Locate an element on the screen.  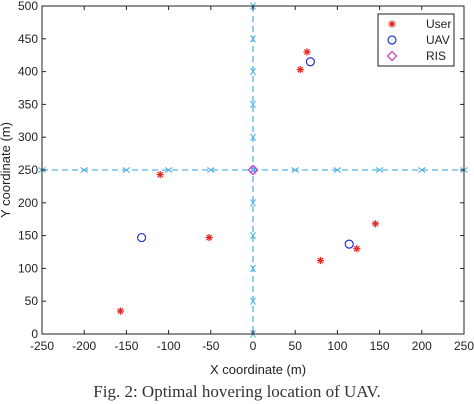
y-tick-label: 100 is located at coordinates (28, 268).